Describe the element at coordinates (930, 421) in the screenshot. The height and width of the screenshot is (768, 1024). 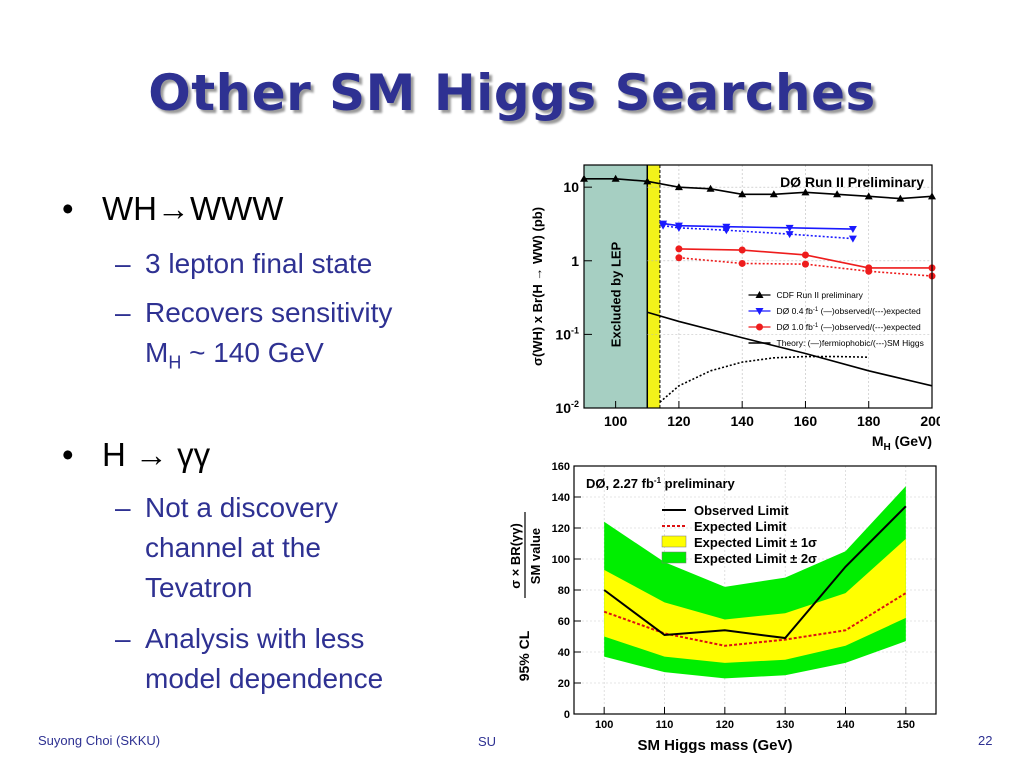
I see `x-tick-label: 200` at that location.